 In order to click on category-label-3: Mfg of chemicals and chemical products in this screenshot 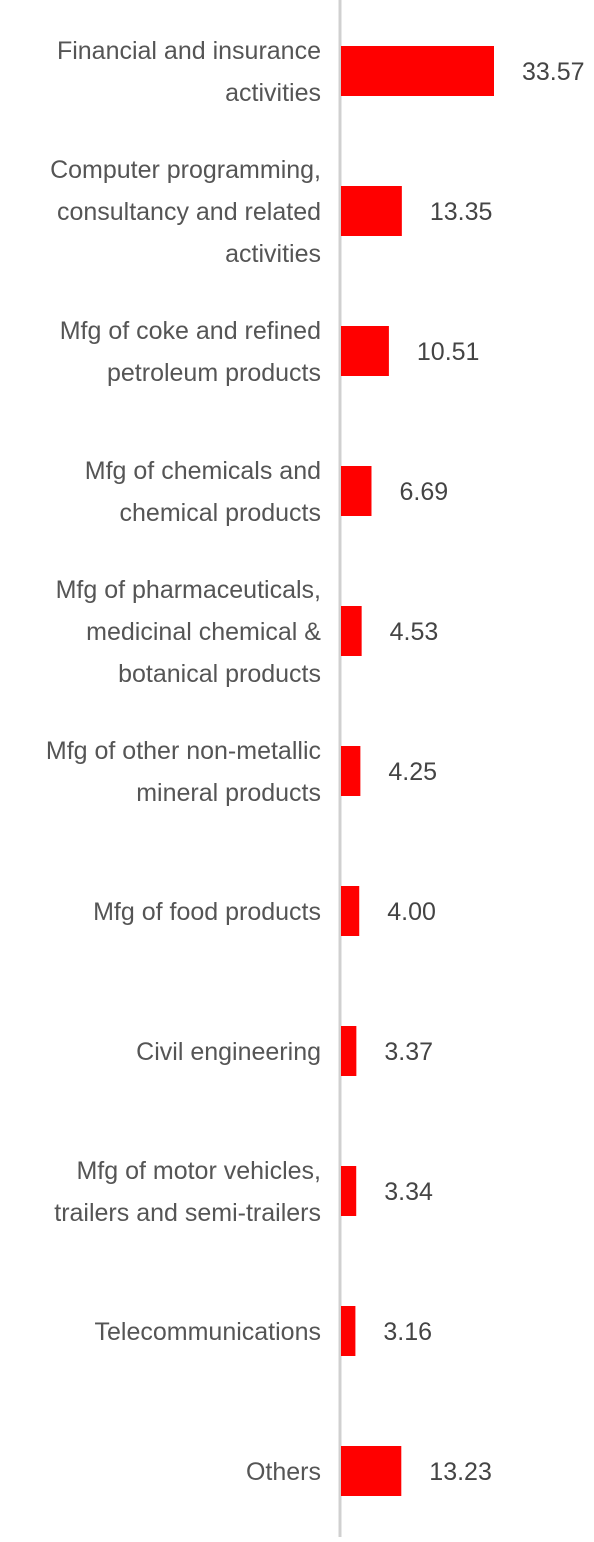, I will do `click(203, 492)`.